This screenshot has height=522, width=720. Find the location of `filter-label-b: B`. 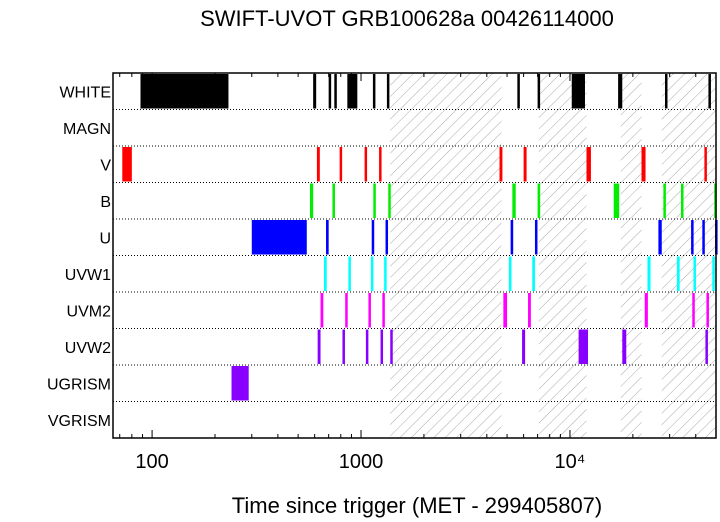

filter-label-b: B is located at coordinates (105, 202).